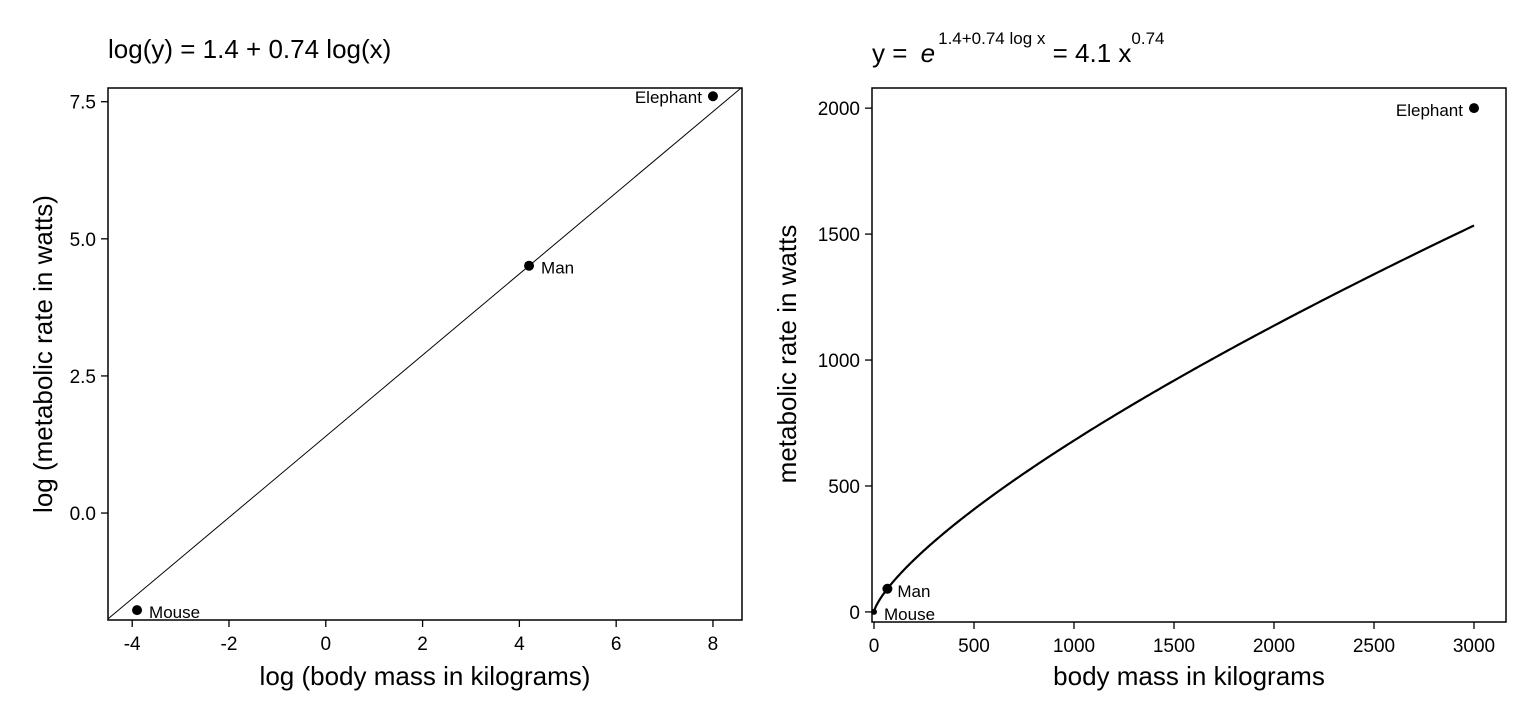 Image resolution: width=1536 pixels, height=720 pixels. I want to click on left-title: log(y) = 1.4 + 0.74 log(x), so click(249, 49).